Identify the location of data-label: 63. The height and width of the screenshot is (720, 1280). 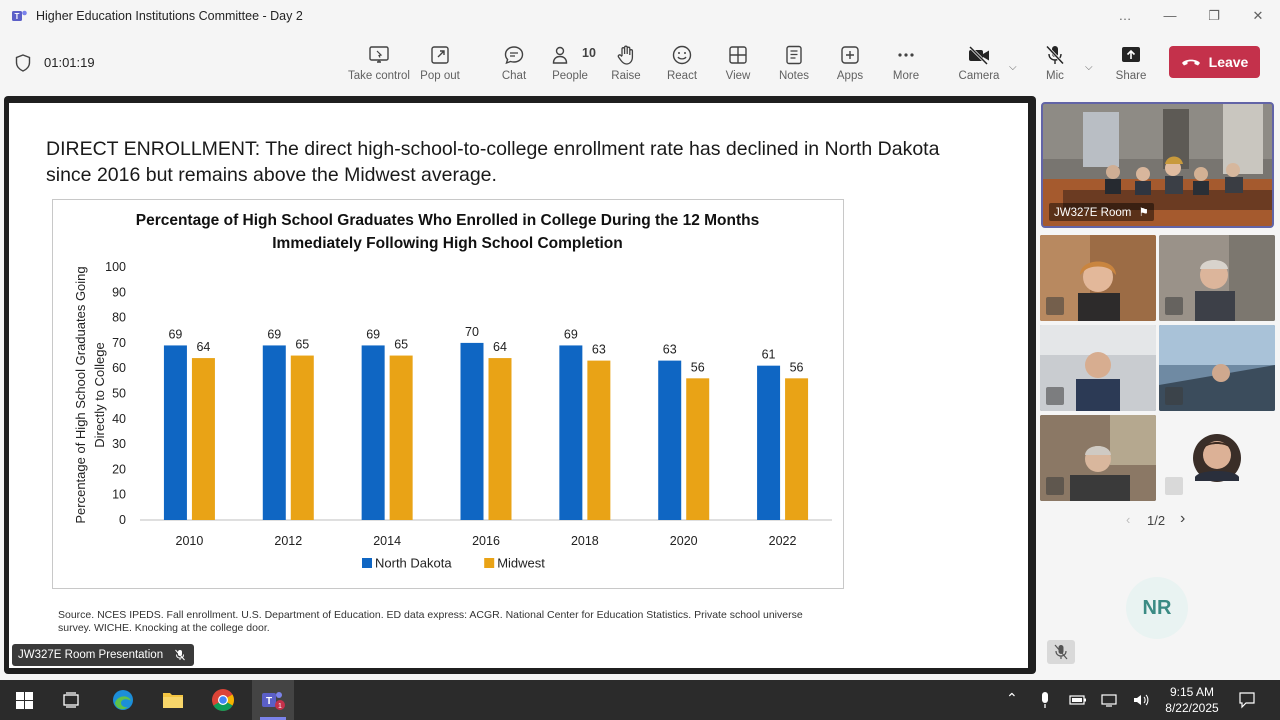
(599, 350).